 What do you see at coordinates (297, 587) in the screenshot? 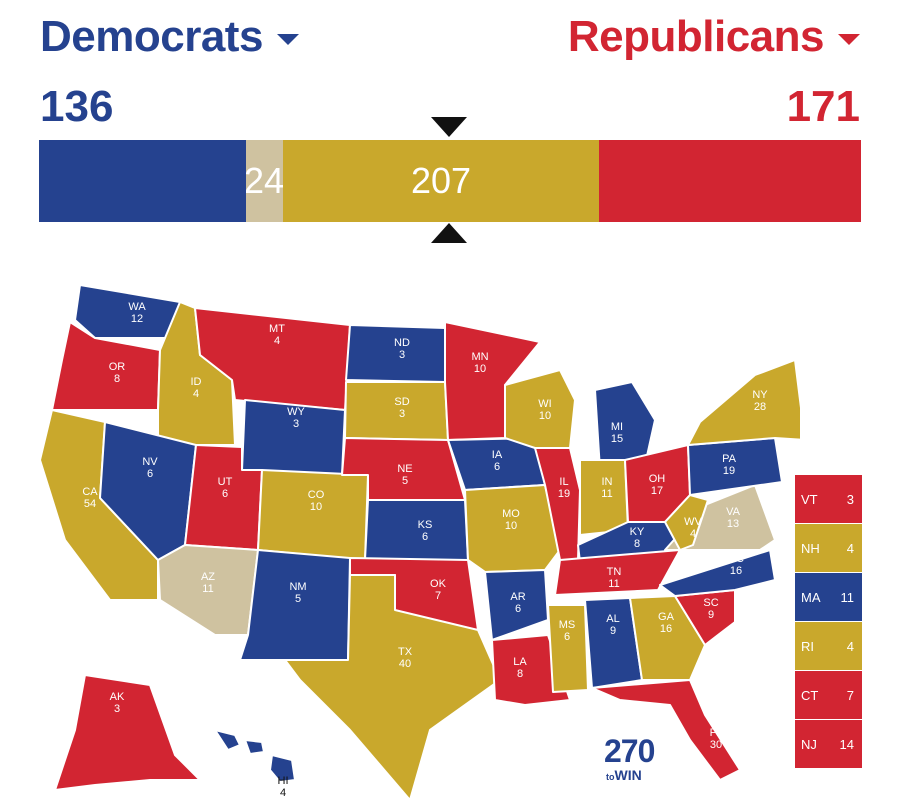
I see `state-label-nm: NM` at bounding box center [297, 587].